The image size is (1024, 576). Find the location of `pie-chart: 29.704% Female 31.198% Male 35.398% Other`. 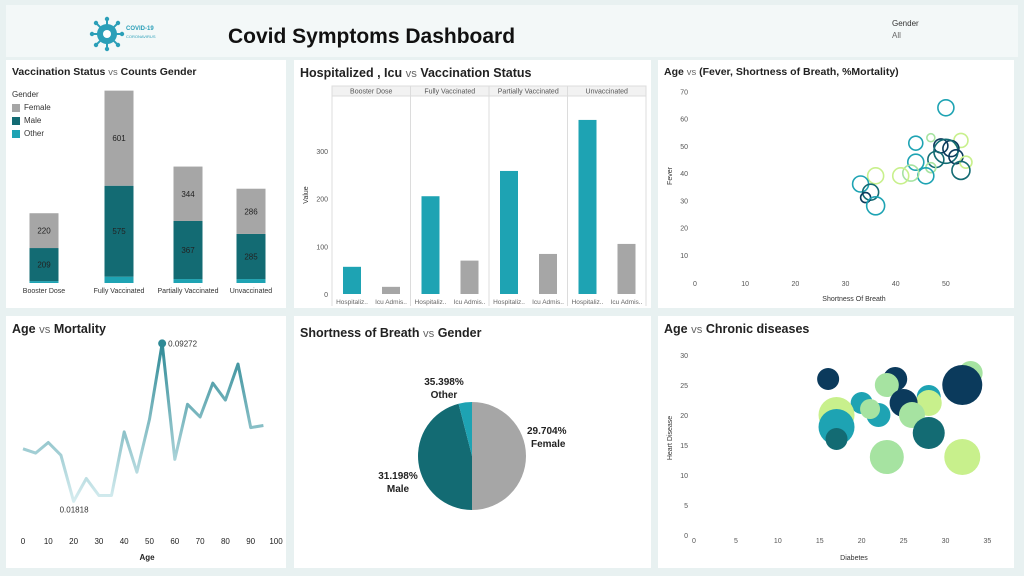

pie-chart: 29.704% Female 31.198% Male 35.398% Other is located at coordinates (472, 443).